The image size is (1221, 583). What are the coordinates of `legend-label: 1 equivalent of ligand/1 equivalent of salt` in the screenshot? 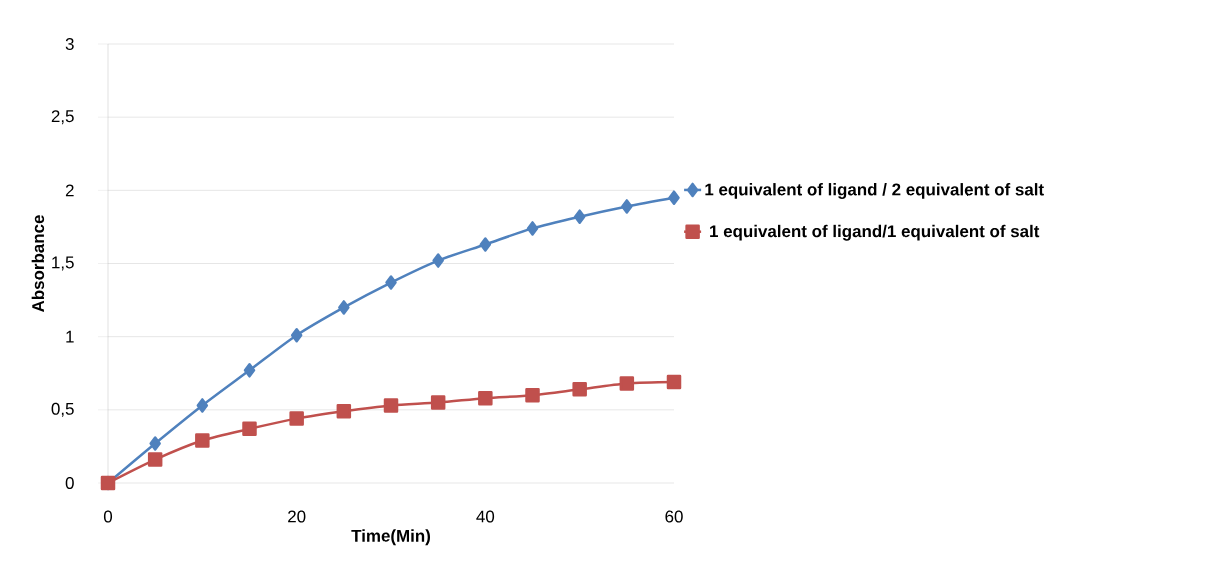 It's located at (875, 232).